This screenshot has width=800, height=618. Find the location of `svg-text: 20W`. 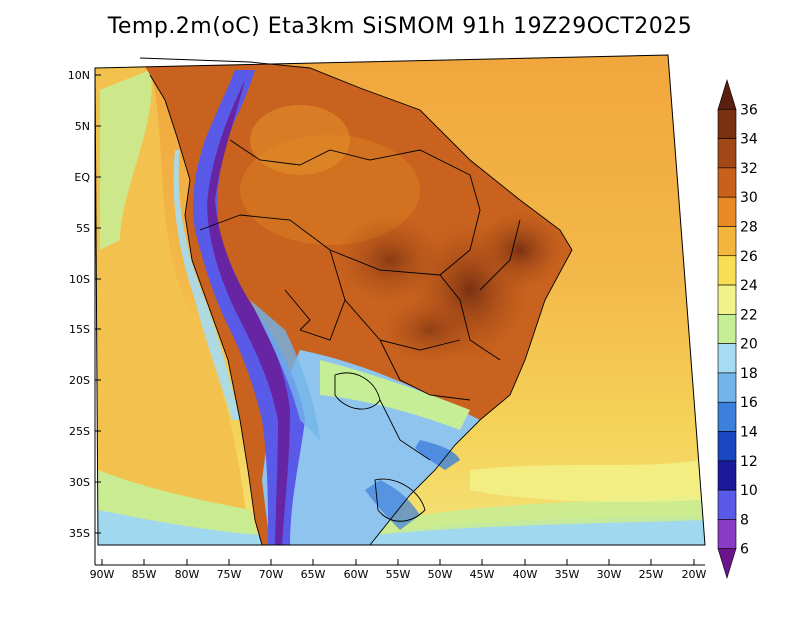

svg-text: 20W is located at coordinates (694, 574).